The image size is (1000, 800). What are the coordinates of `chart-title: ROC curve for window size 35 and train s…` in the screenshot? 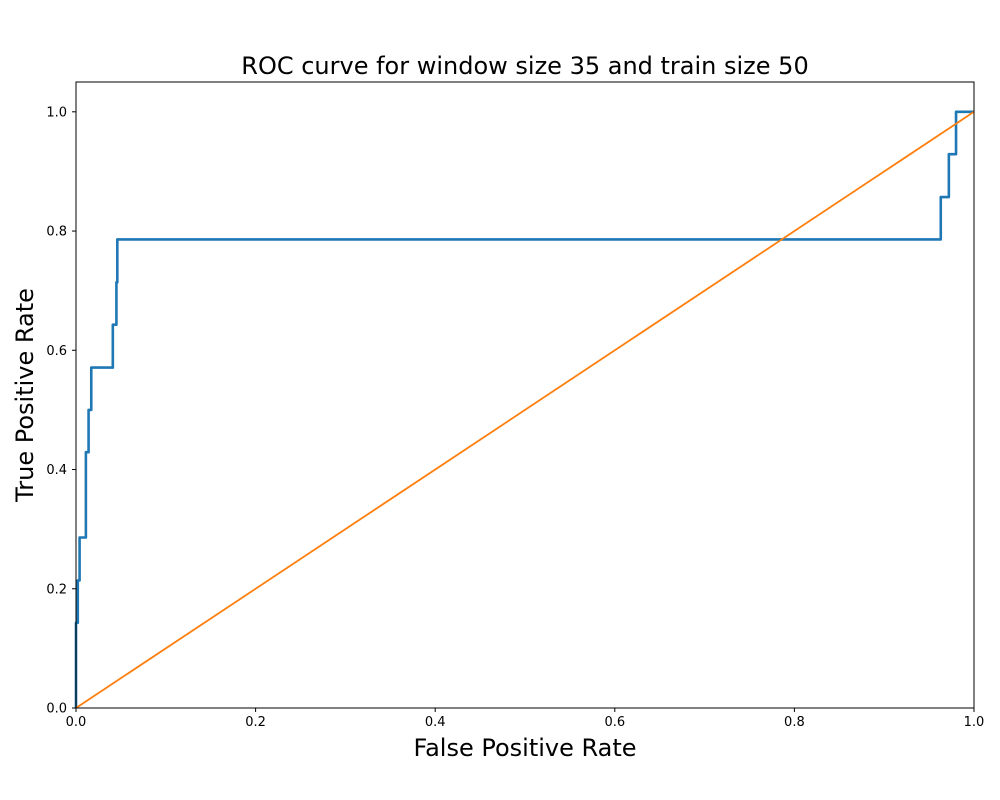 It's located at (524, 66).